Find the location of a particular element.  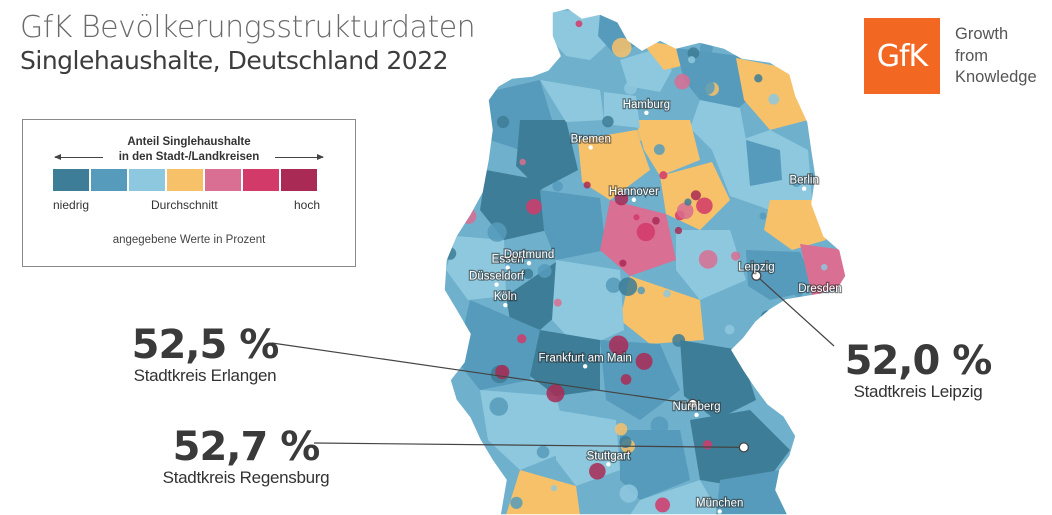

city-label: Nürnberg is located at coordinates (697, 407).